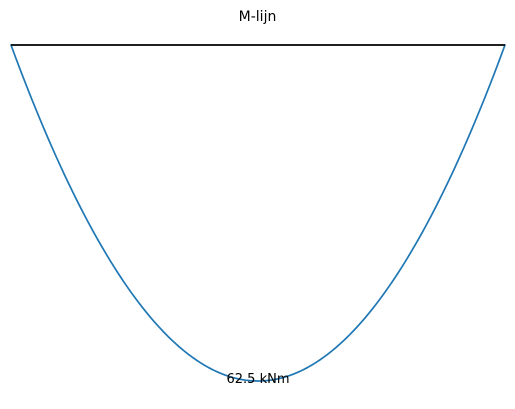  I want to click on max-moment-label: 62.5 kNm, so click(258, 379).